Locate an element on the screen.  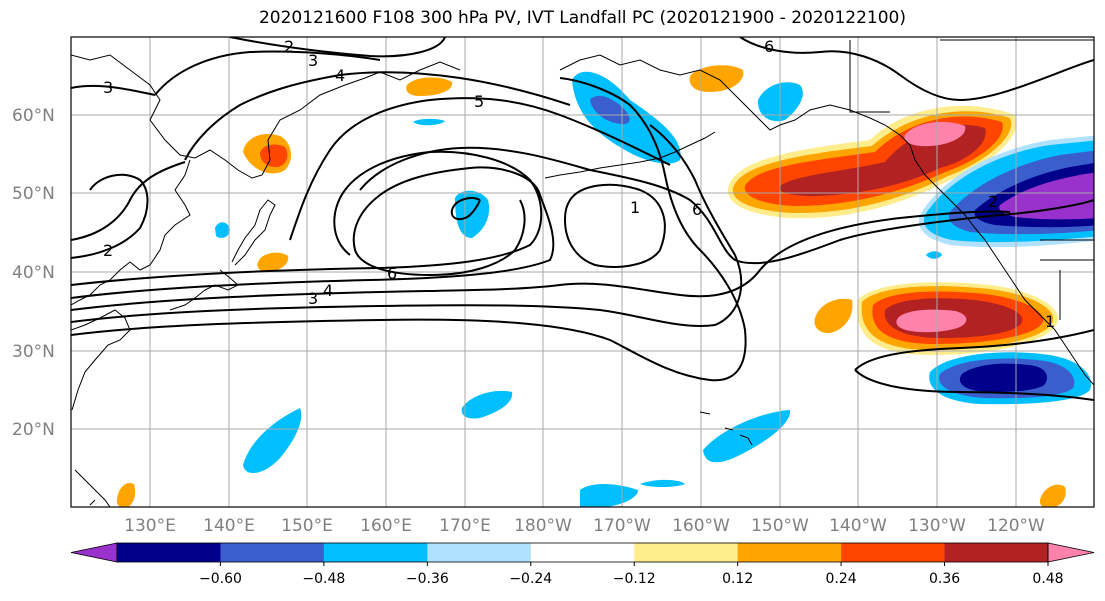
lon-label-180w: 180°W is located at coordinates (543, 526).